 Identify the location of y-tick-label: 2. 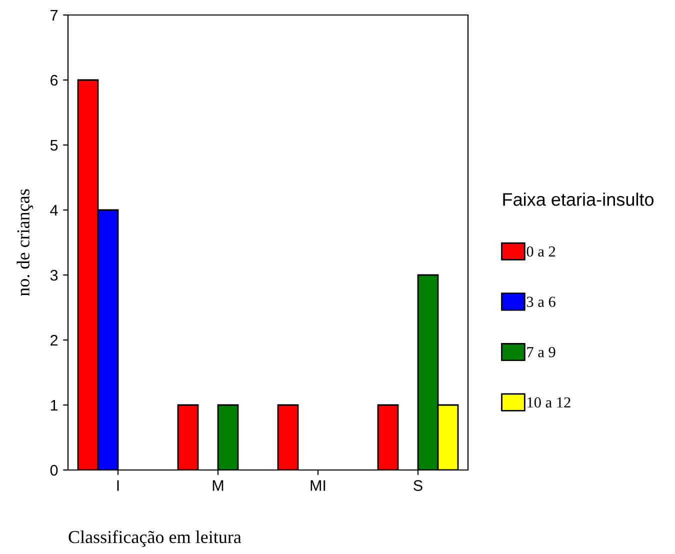
(54, 340).